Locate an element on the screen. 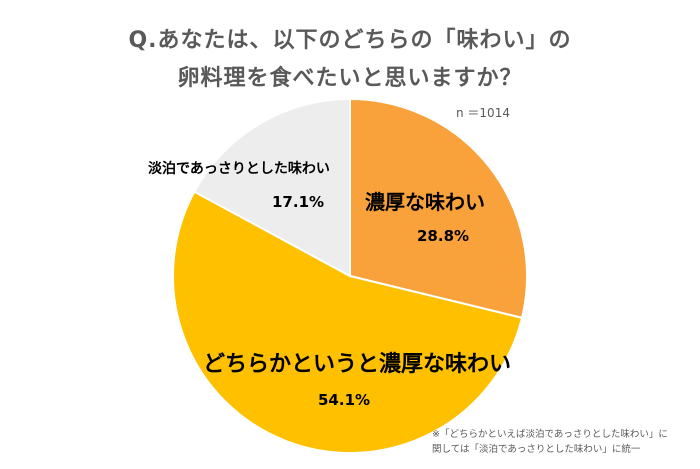 This screenshot has width=700, height=469. sample-size-label: n ＝1014 is located at coordinates (483, 113).